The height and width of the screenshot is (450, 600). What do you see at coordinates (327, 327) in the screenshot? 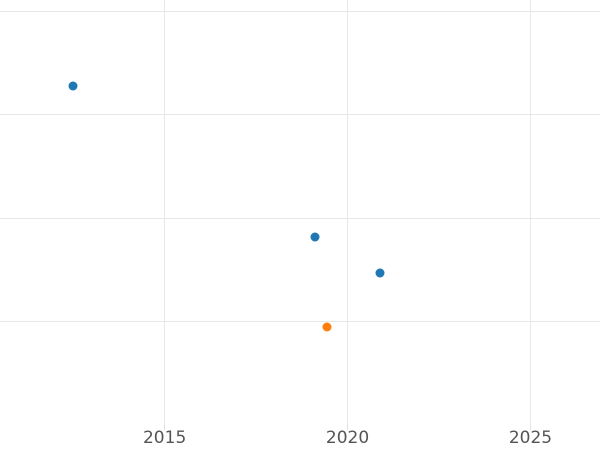
I see `data-point-orange-series` at bounding box center [327, 327].